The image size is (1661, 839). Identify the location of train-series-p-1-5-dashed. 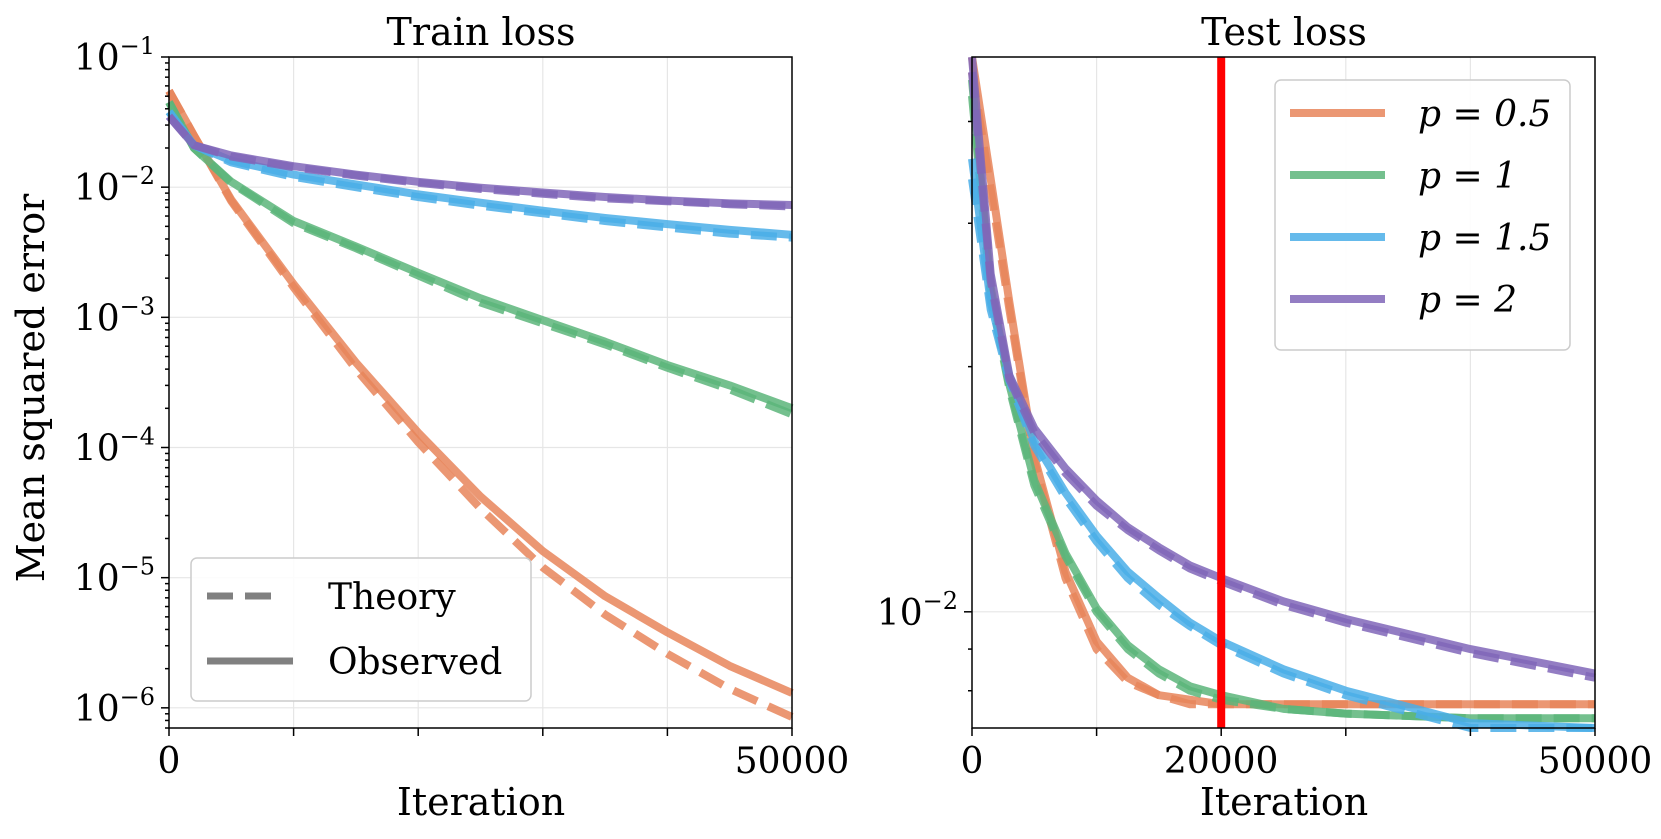
(479, 175).